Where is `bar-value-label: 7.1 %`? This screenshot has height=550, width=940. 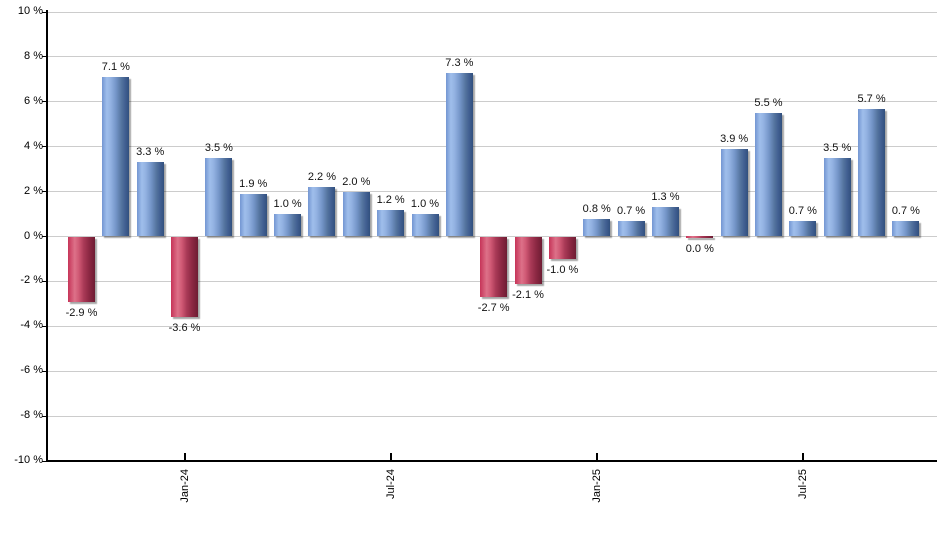 bar-value-label: 7.1 % is located at coordinates (115, 67).